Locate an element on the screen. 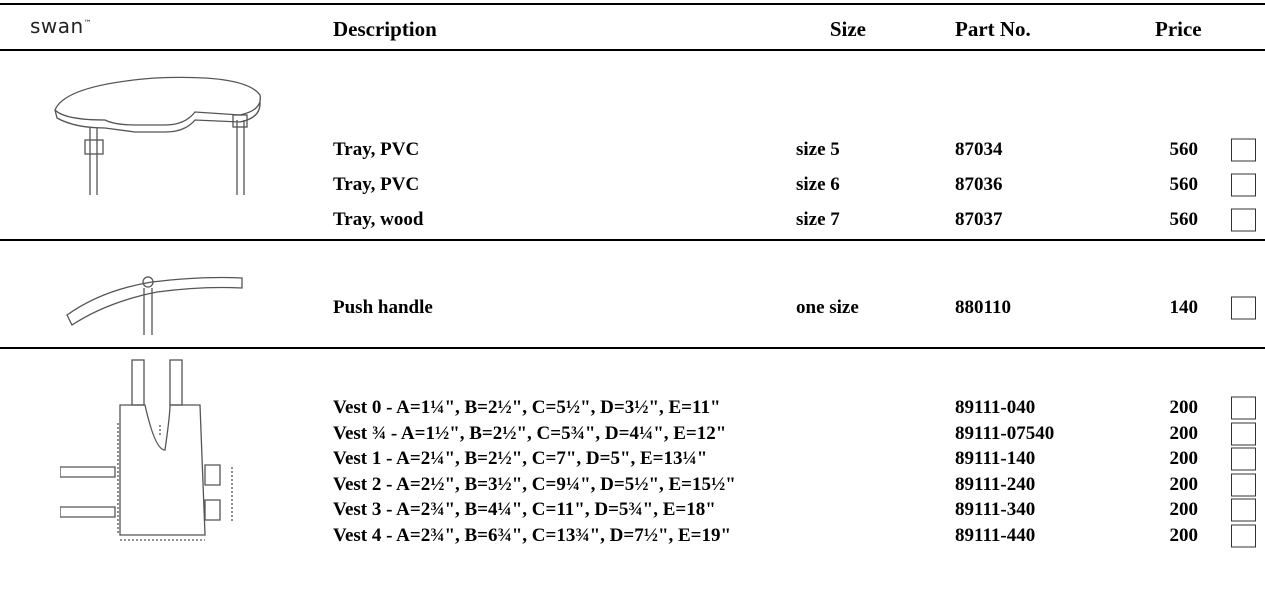  part-no: 87037 is located at coordinates (979, 219).